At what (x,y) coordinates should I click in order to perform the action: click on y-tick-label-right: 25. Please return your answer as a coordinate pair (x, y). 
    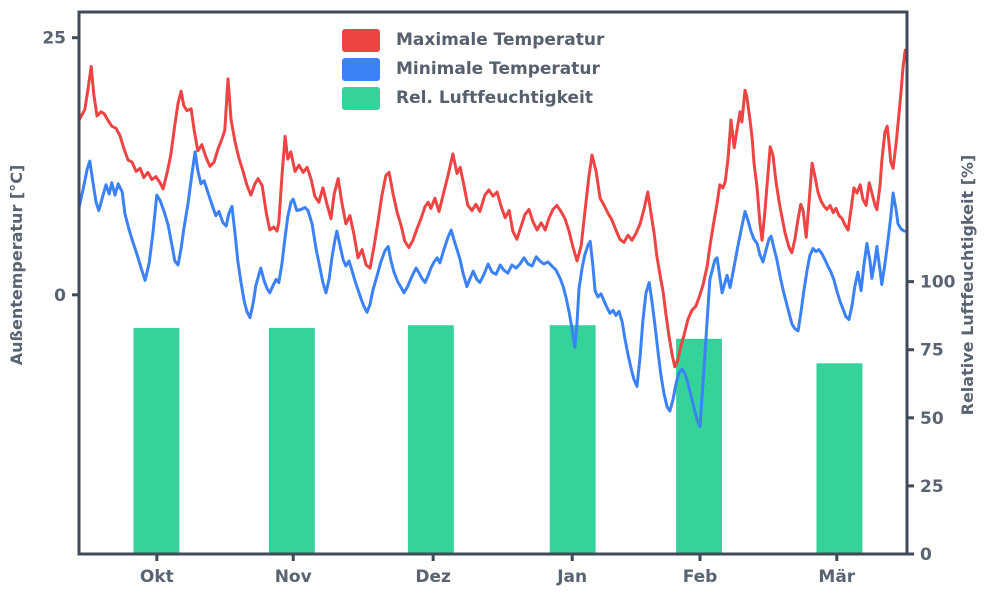
    Looking at the image, I should click on (932, 487).